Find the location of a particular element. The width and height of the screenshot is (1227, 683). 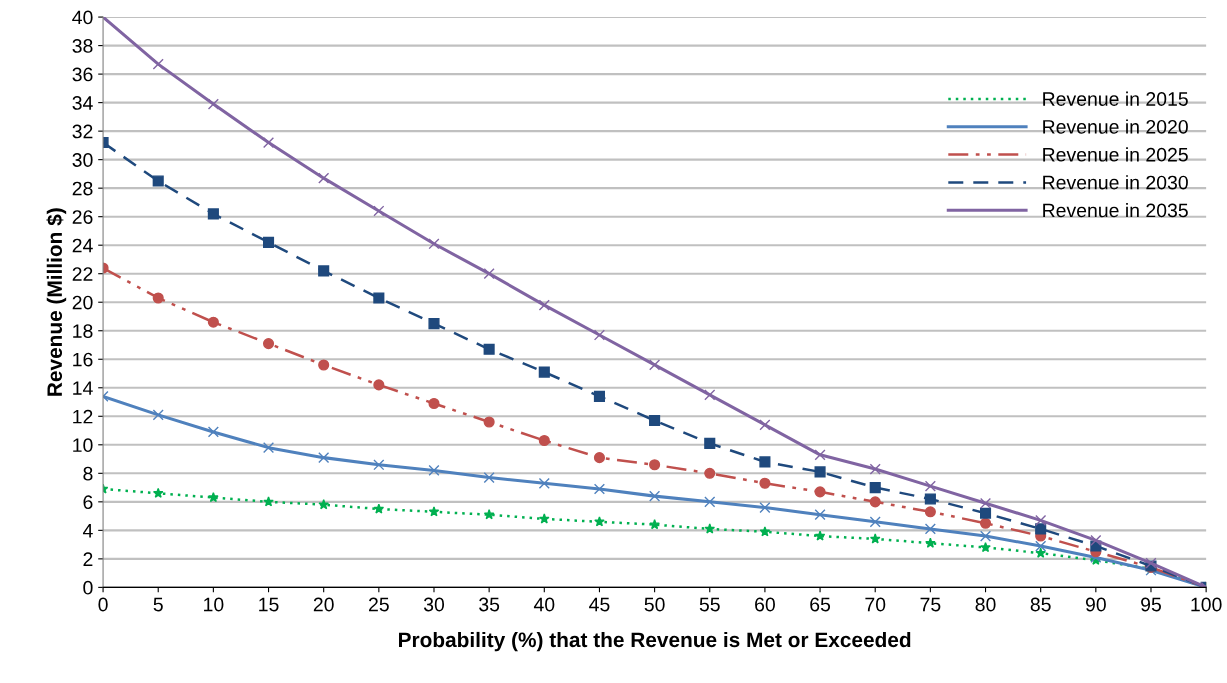

x-tick-label: 15 is located at coordinates (269, 604).